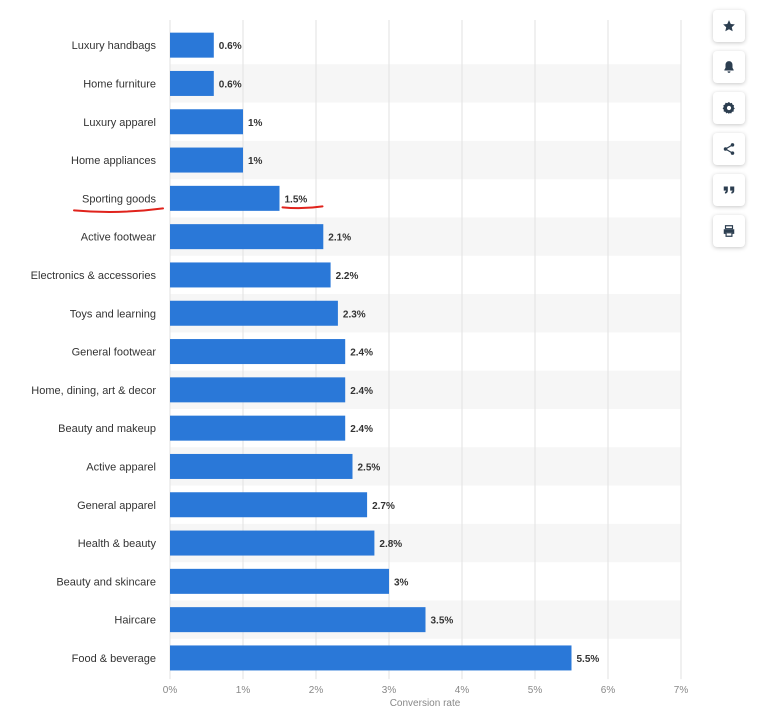 This screenshot has width=758, height=714. Describe the element at coordinates (425, 703) in the screenshot. I see `x-axis-title: Conversion rate` at that location.